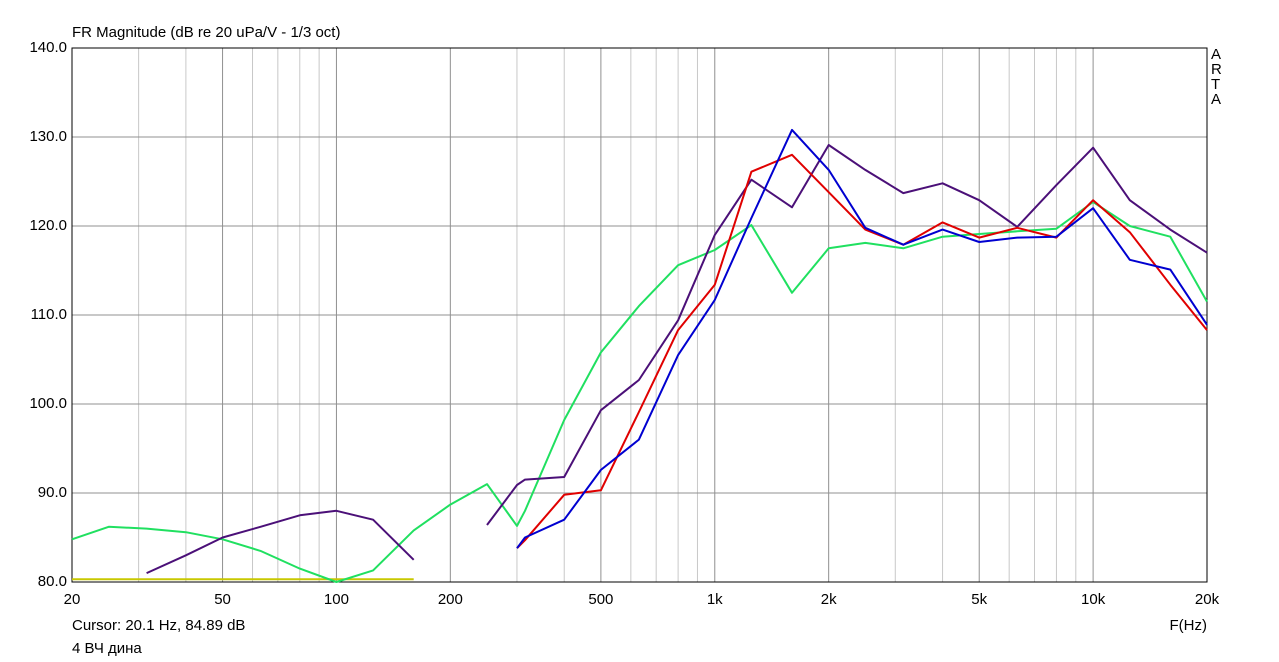 The image size is (1279, 662). I want to click on x-tick-label: 1k, so click(715, 599).